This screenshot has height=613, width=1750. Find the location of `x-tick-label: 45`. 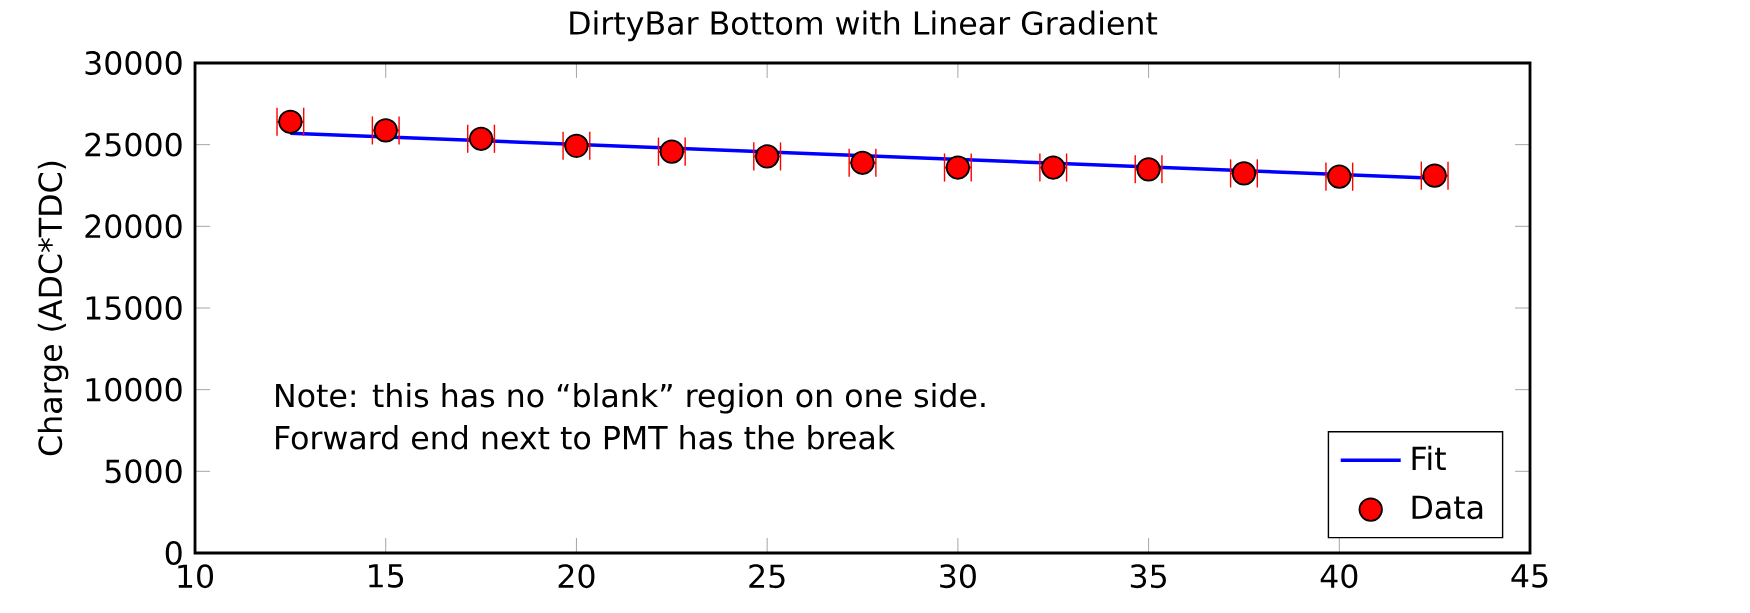

x-tick-label: 45 is located at coordinates (1529, 576).